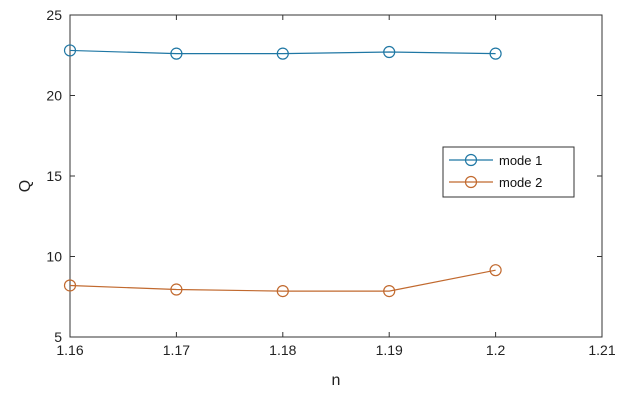 The width and height of the screenshot is (618, 394). I want to click on x-tick-label: 1.2, so click(496, 350).